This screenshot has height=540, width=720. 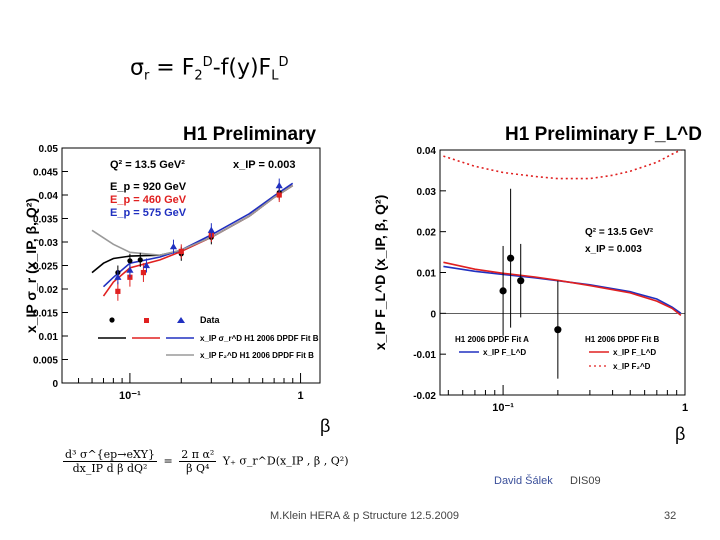 What do you see at coordinates (283, 62) in the screenshot?
I see `headline-sup-d2: D` at bounding box center [283, 62].